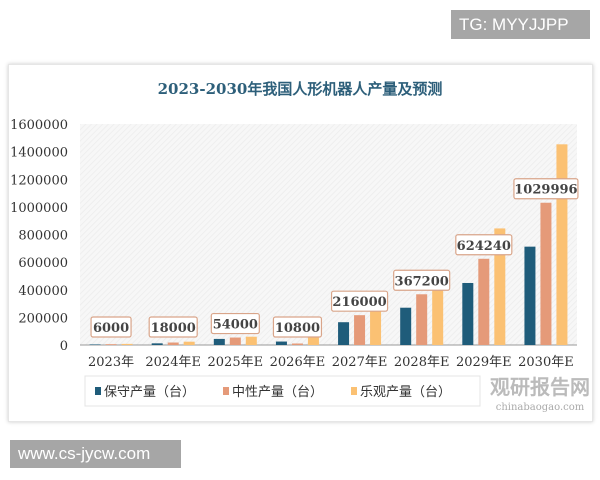 The width and height of the screenshot is (600, 480). I want to click on data-label: 10800, so click(297, 327).